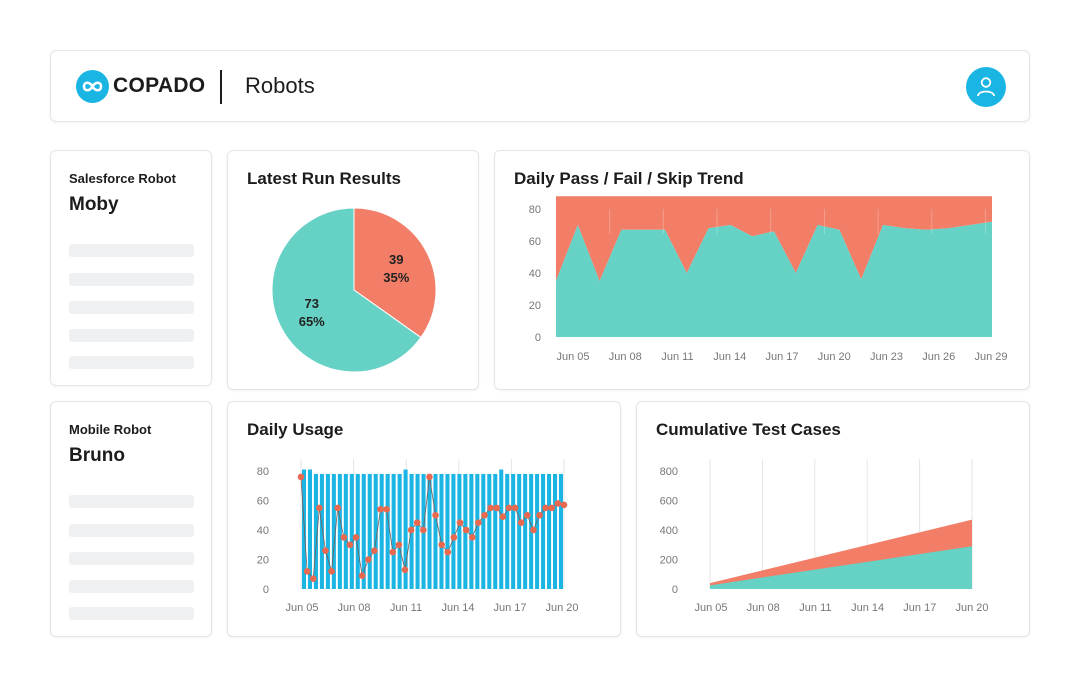  I want to click on card-title: Daily Pass / Fail / Skip Trend, so click(629, 178).